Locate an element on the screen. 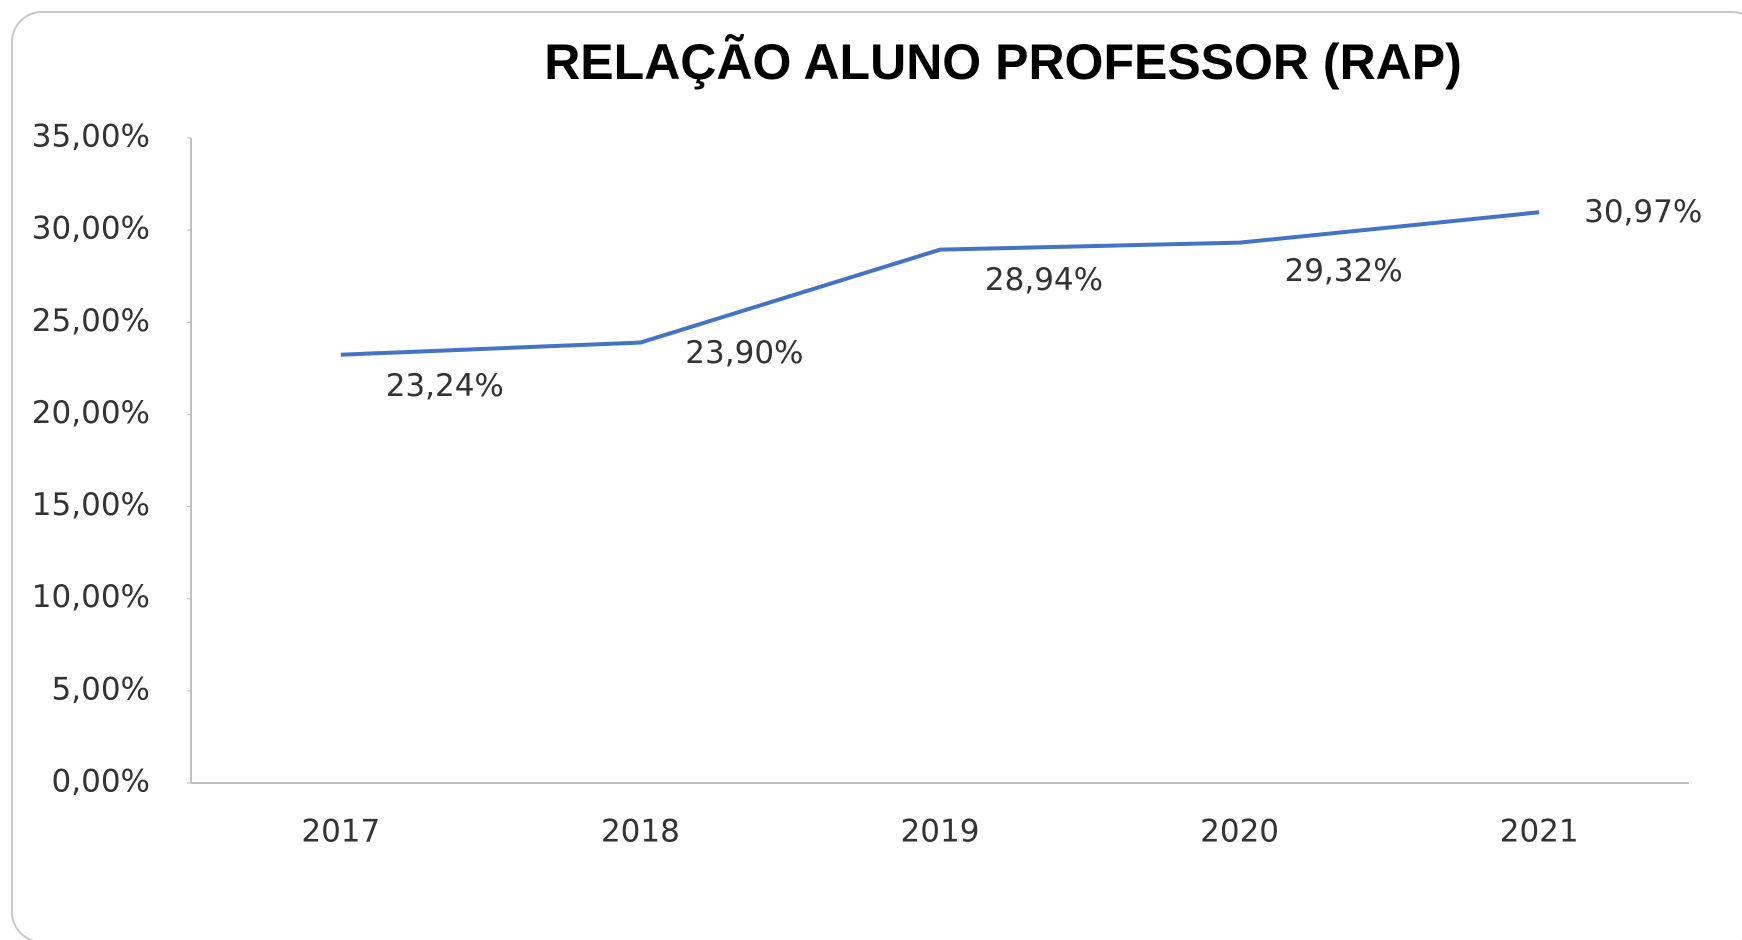  y-tick-label: 15,00% is located at coordinates (91, 505).